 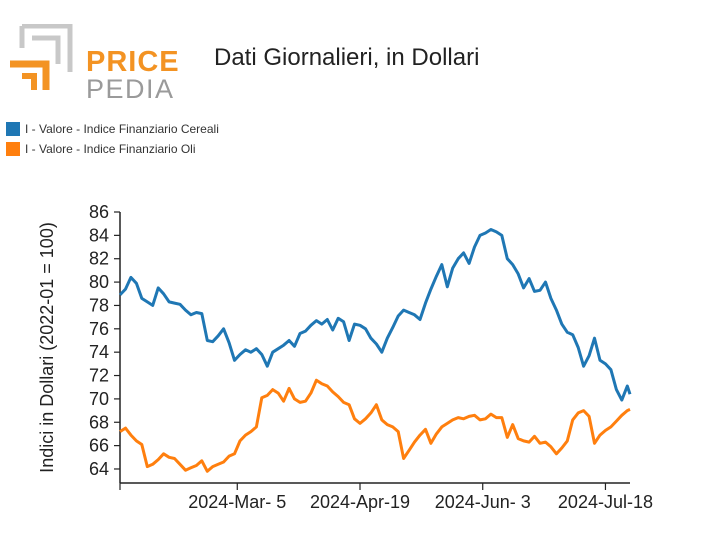 I want to click on y-tick-label: 74, so click(x=99, y=352).